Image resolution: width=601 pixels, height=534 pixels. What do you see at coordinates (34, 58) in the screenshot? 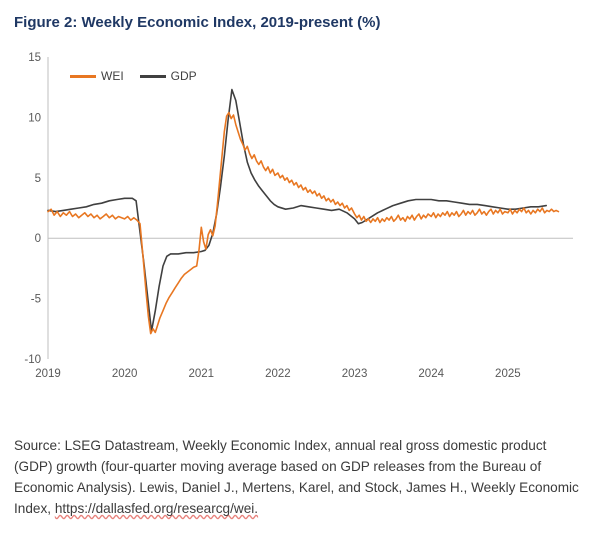
I see `y-tick-label: 15` at bounding box center [34, 58].